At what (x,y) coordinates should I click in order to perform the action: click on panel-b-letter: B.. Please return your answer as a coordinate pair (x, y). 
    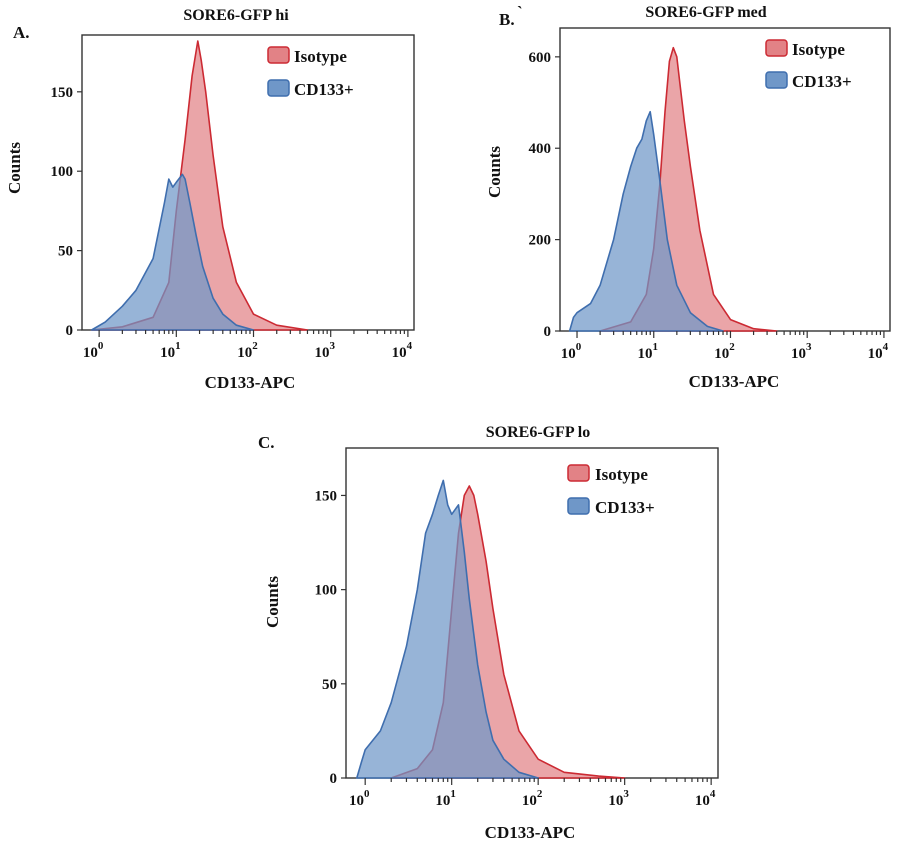
    Looking at the image, I should click on (507, 19).